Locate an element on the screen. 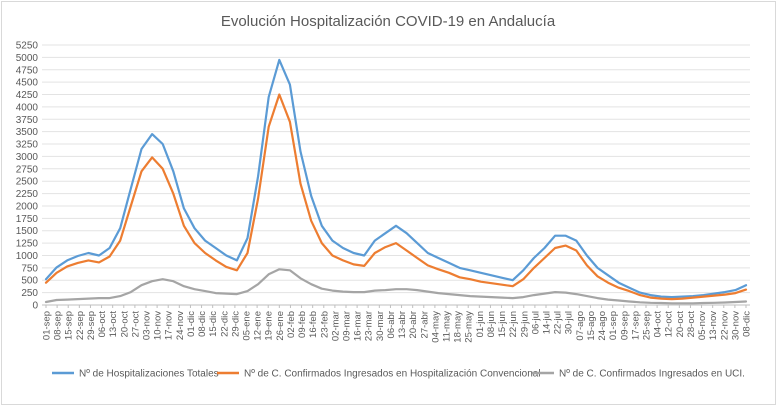  x-tick-label: 23-mar is located at coordinates (369, 326).